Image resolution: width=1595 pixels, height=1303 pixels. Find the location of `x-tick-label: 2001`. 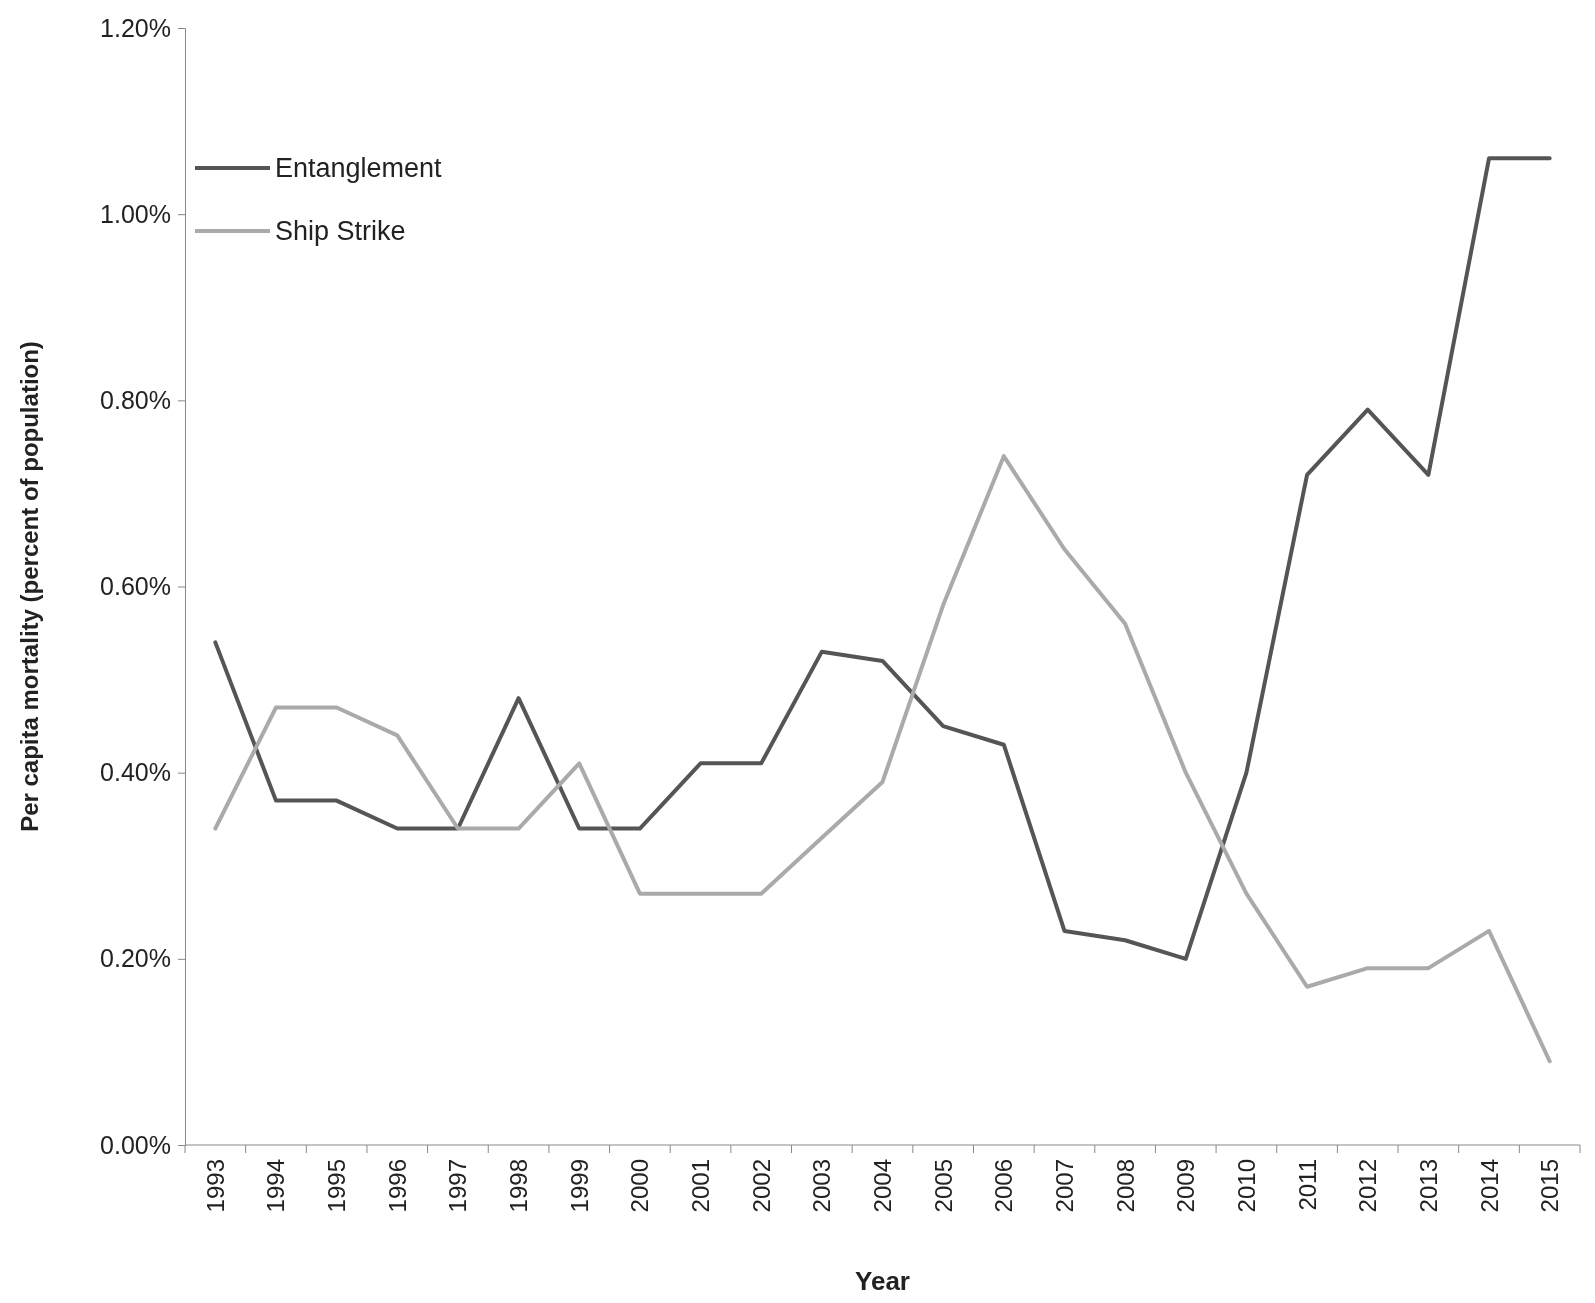

x-tick-label: 2001 is located at coordinates (701, 1186).